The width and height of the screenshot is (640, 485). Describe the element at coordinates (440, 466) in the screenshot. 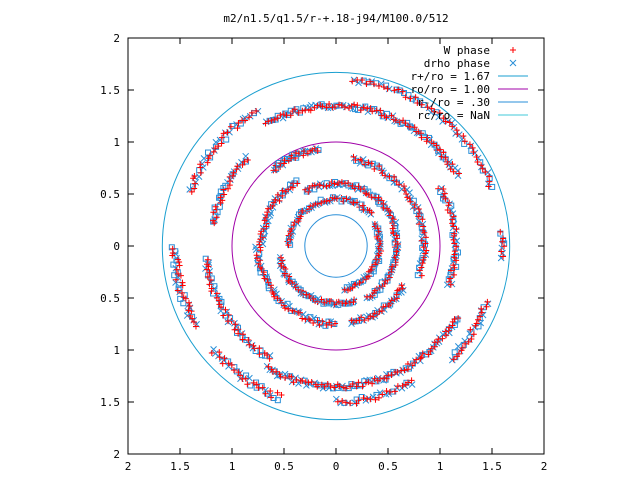

I see `x-tick-label: 1` at that location.